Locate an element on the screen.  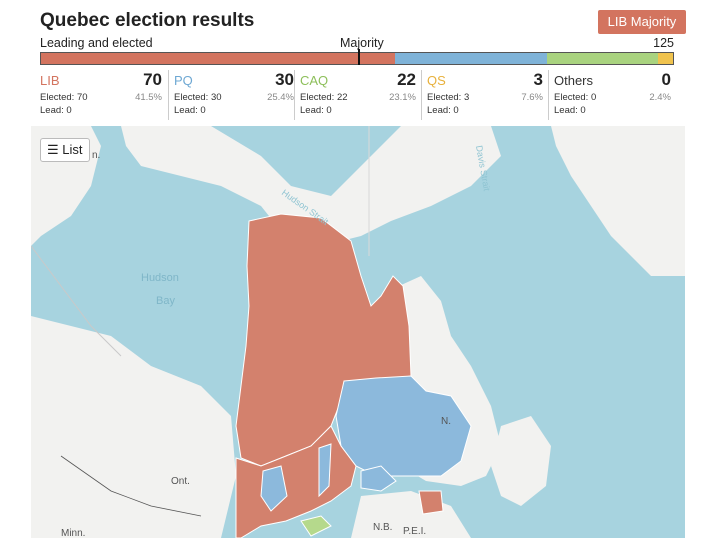
party-seats: 70 is located at coordinates (152, 79).